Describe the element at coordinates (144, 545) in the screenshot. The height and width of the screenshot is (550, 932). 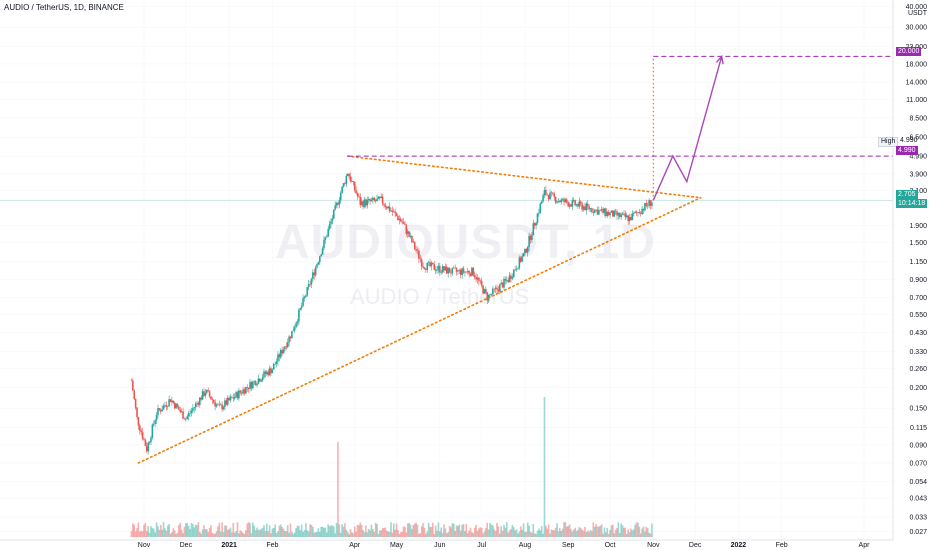
I see `time-tick-label: Nov` at that location.